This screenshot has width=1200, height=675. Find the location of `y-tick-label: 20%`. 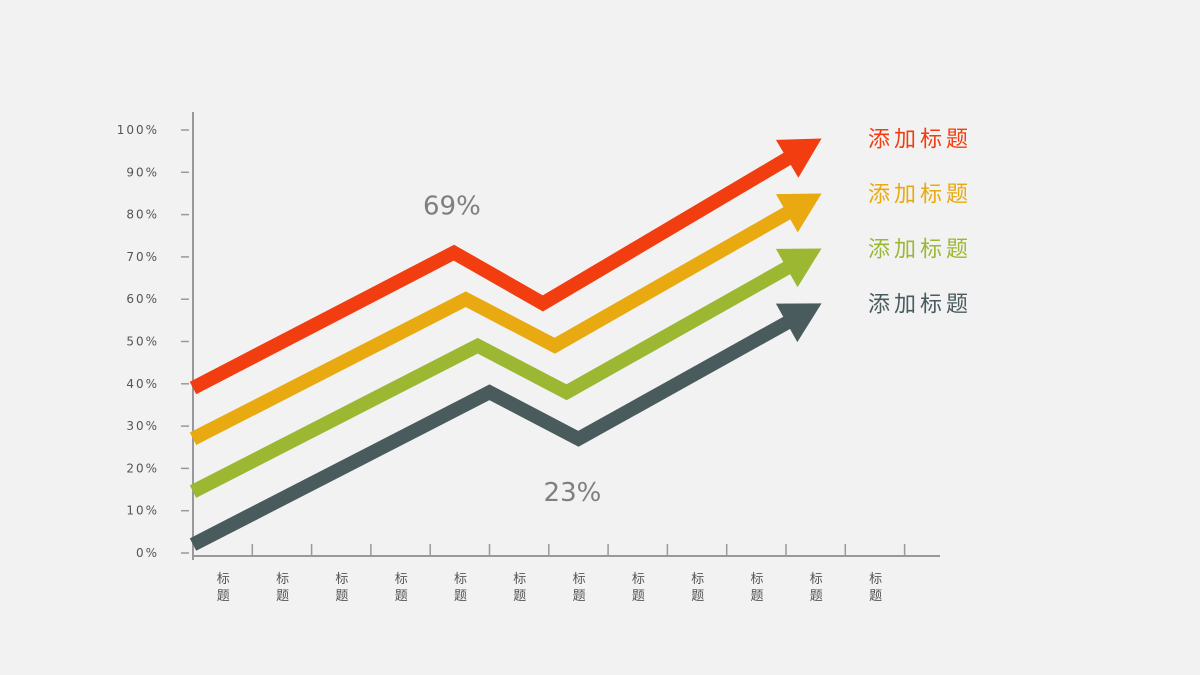

y-tick-label: 20% is located at coordinates (142, 468).